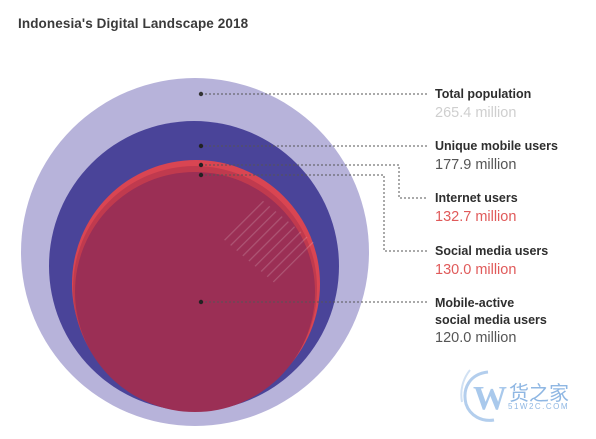  Describe the element at coordinates (492, 251) in the screenshot. I see `label-name: Social media users` at that location.